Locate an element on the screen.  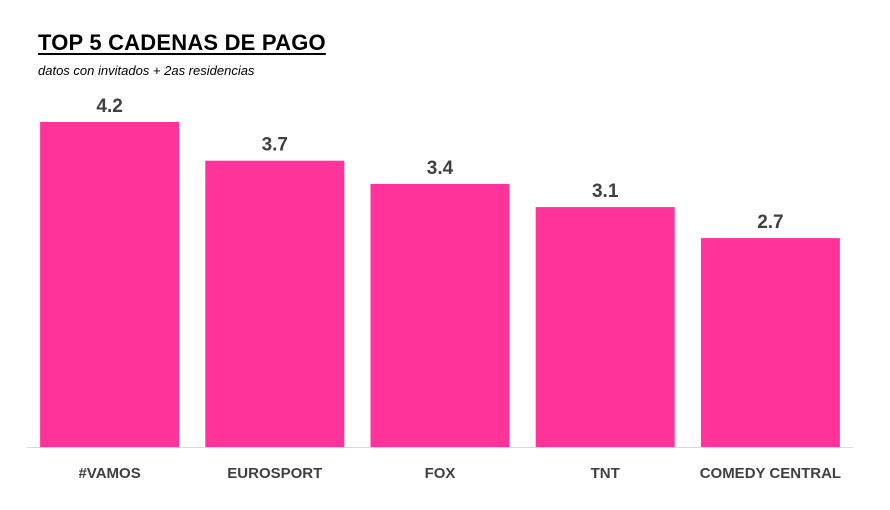
x-tick-label: FOX is located at coordinates (440, 473).